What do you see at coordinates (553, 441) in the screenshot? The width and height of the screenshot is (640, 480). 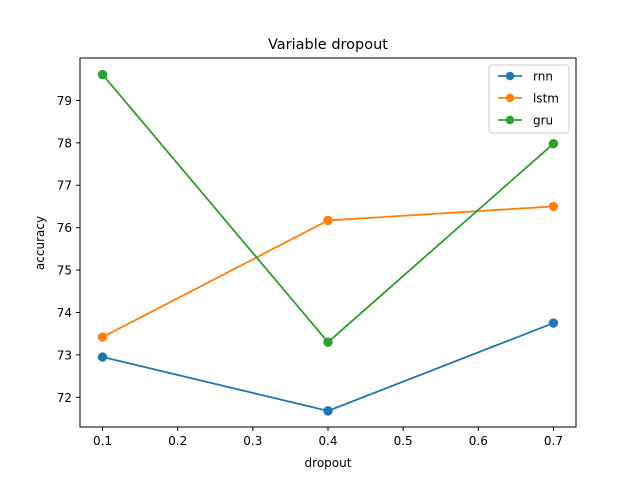 I see `x-tick-label: 0.7` at bounding box center [553, 441].